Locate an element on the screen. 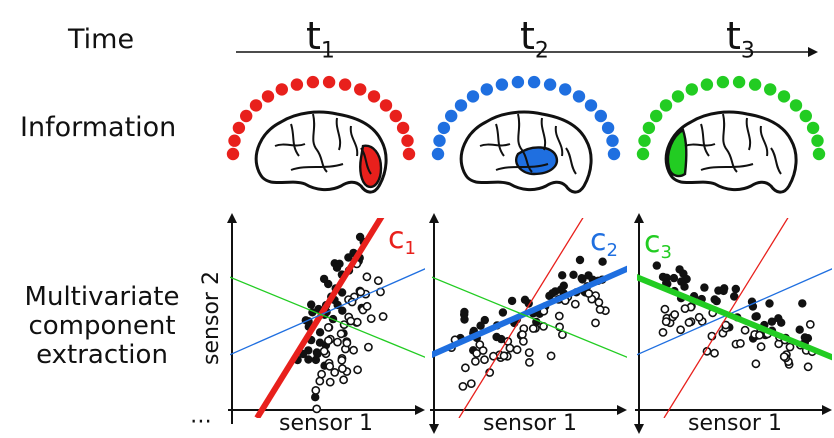 Image resolution: width=834 pixels, height=438 pixels. brain-t3 is located at coordinates (731, 134).